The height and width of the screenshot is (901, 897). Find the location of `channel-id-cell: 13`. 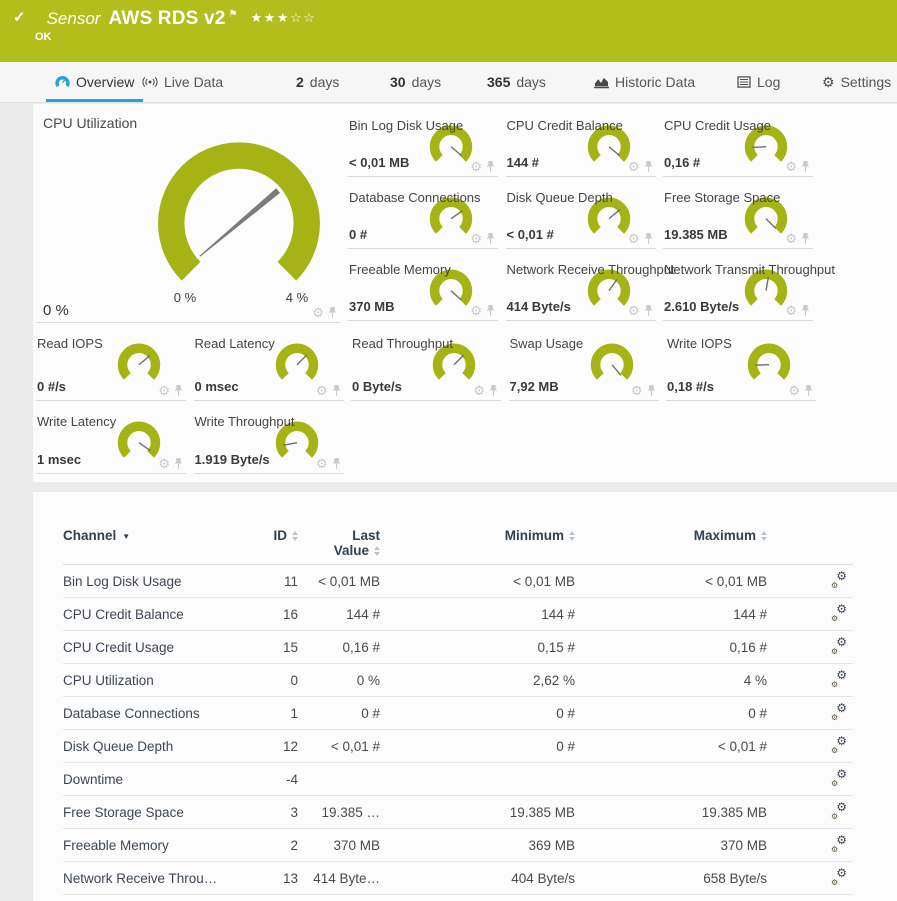

channel-id-cell: 13 is located at coordinates (268, 878).